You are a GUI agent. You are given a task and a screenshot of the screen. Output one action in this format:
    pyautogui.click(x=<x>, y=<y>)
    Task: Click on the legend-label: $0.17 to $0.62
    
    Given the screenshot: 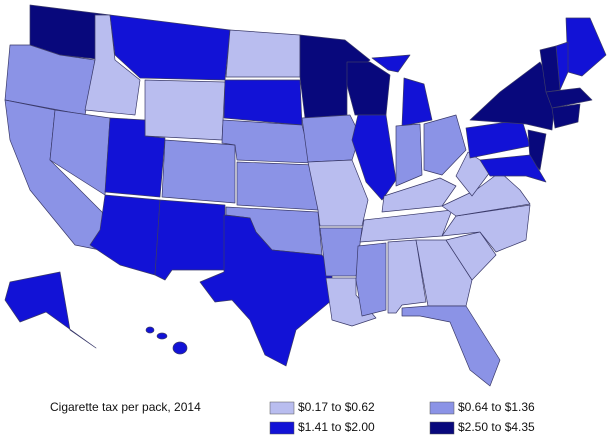 What is the action you would take?
    pyautogui.click(x=336, y=407)
    